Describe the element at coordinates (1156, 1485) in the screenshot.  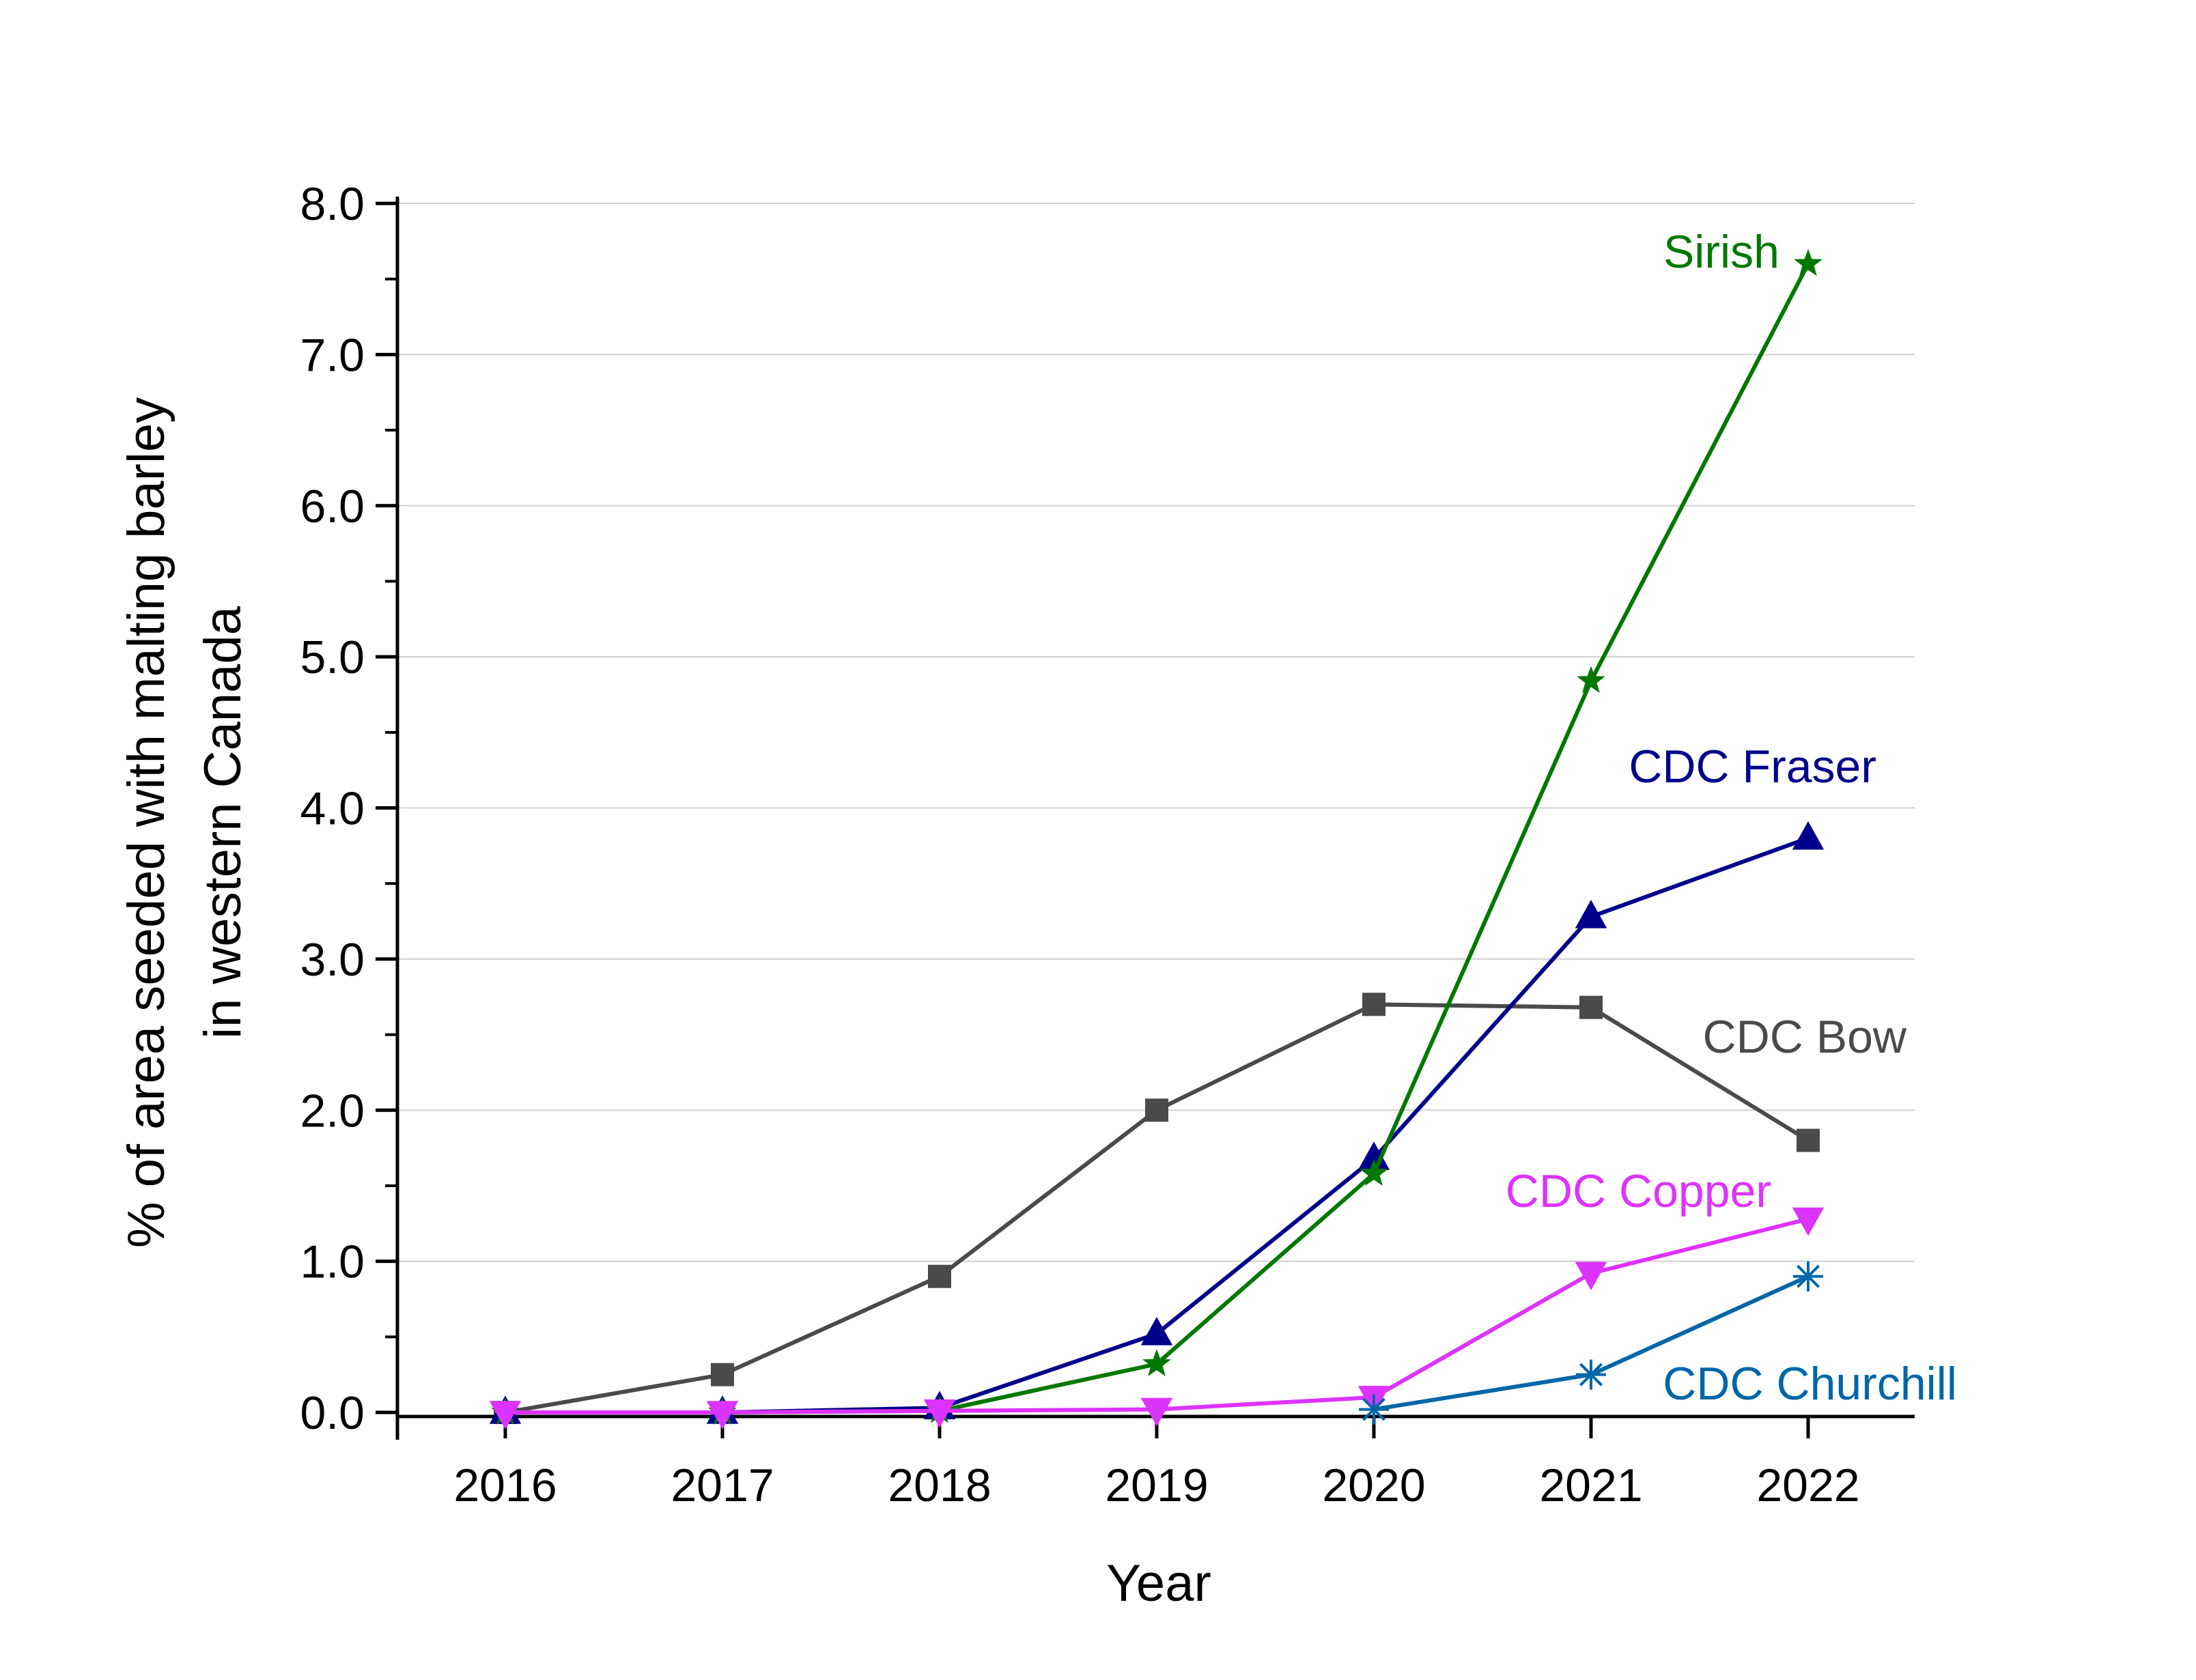
I see `x-tick-label: 2019` at that location.